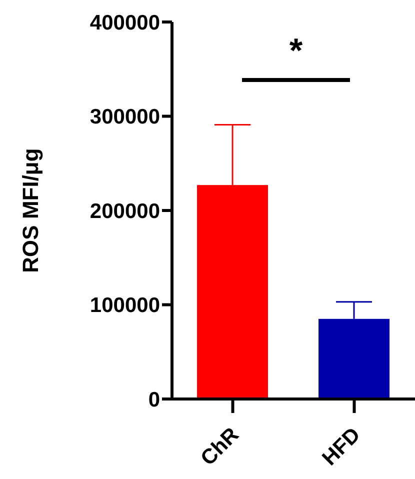 The width and height of the screenshot is (415, 479). I want to click on y-tick-label: 0, so click(154, 400).